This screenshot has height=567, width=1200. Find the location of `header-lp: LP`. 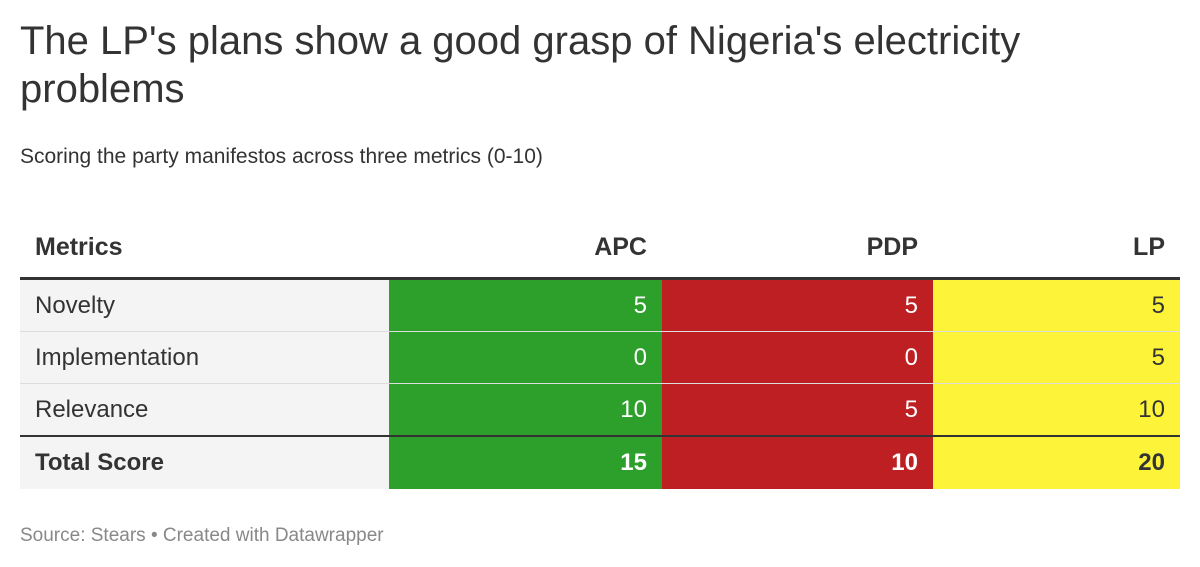

header-lp: LP is located at coordinates (1149, 246).